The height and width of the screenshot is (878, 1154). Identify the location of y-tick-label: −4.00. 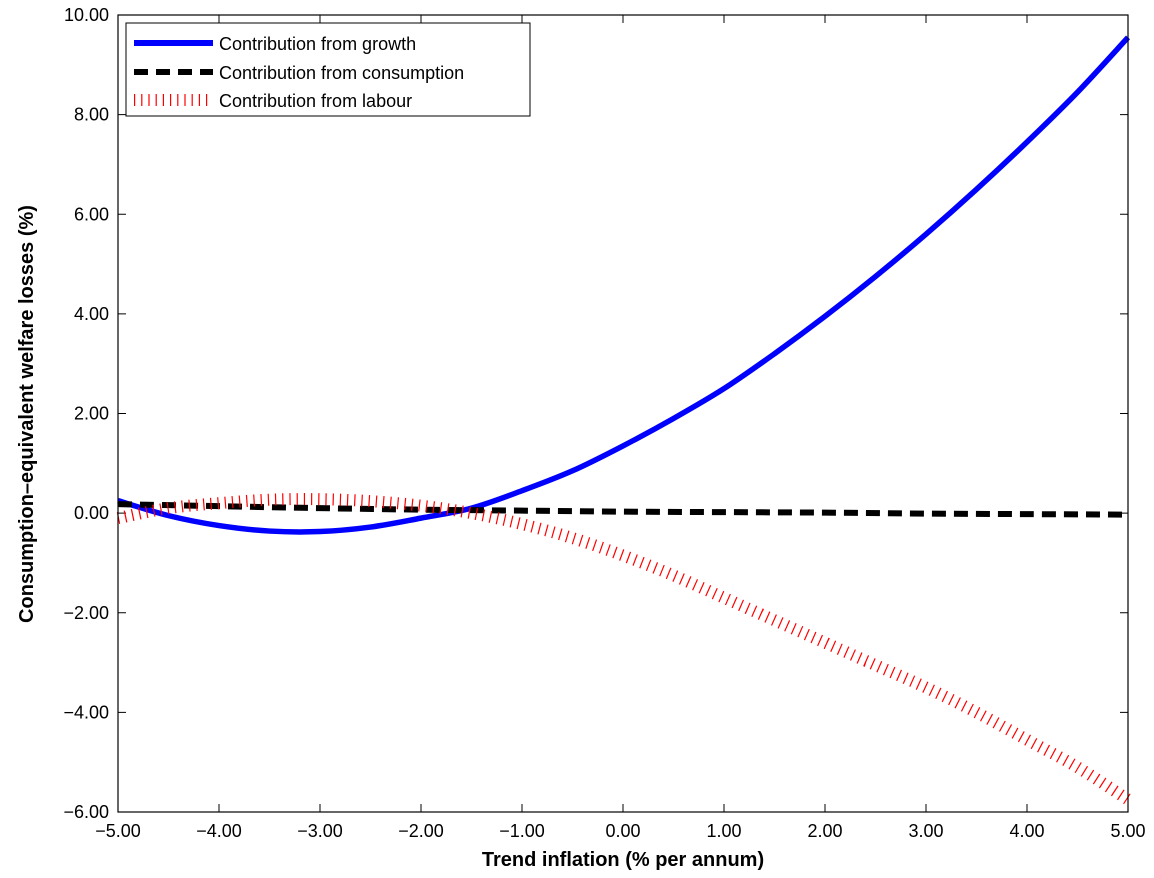
(86, 712).